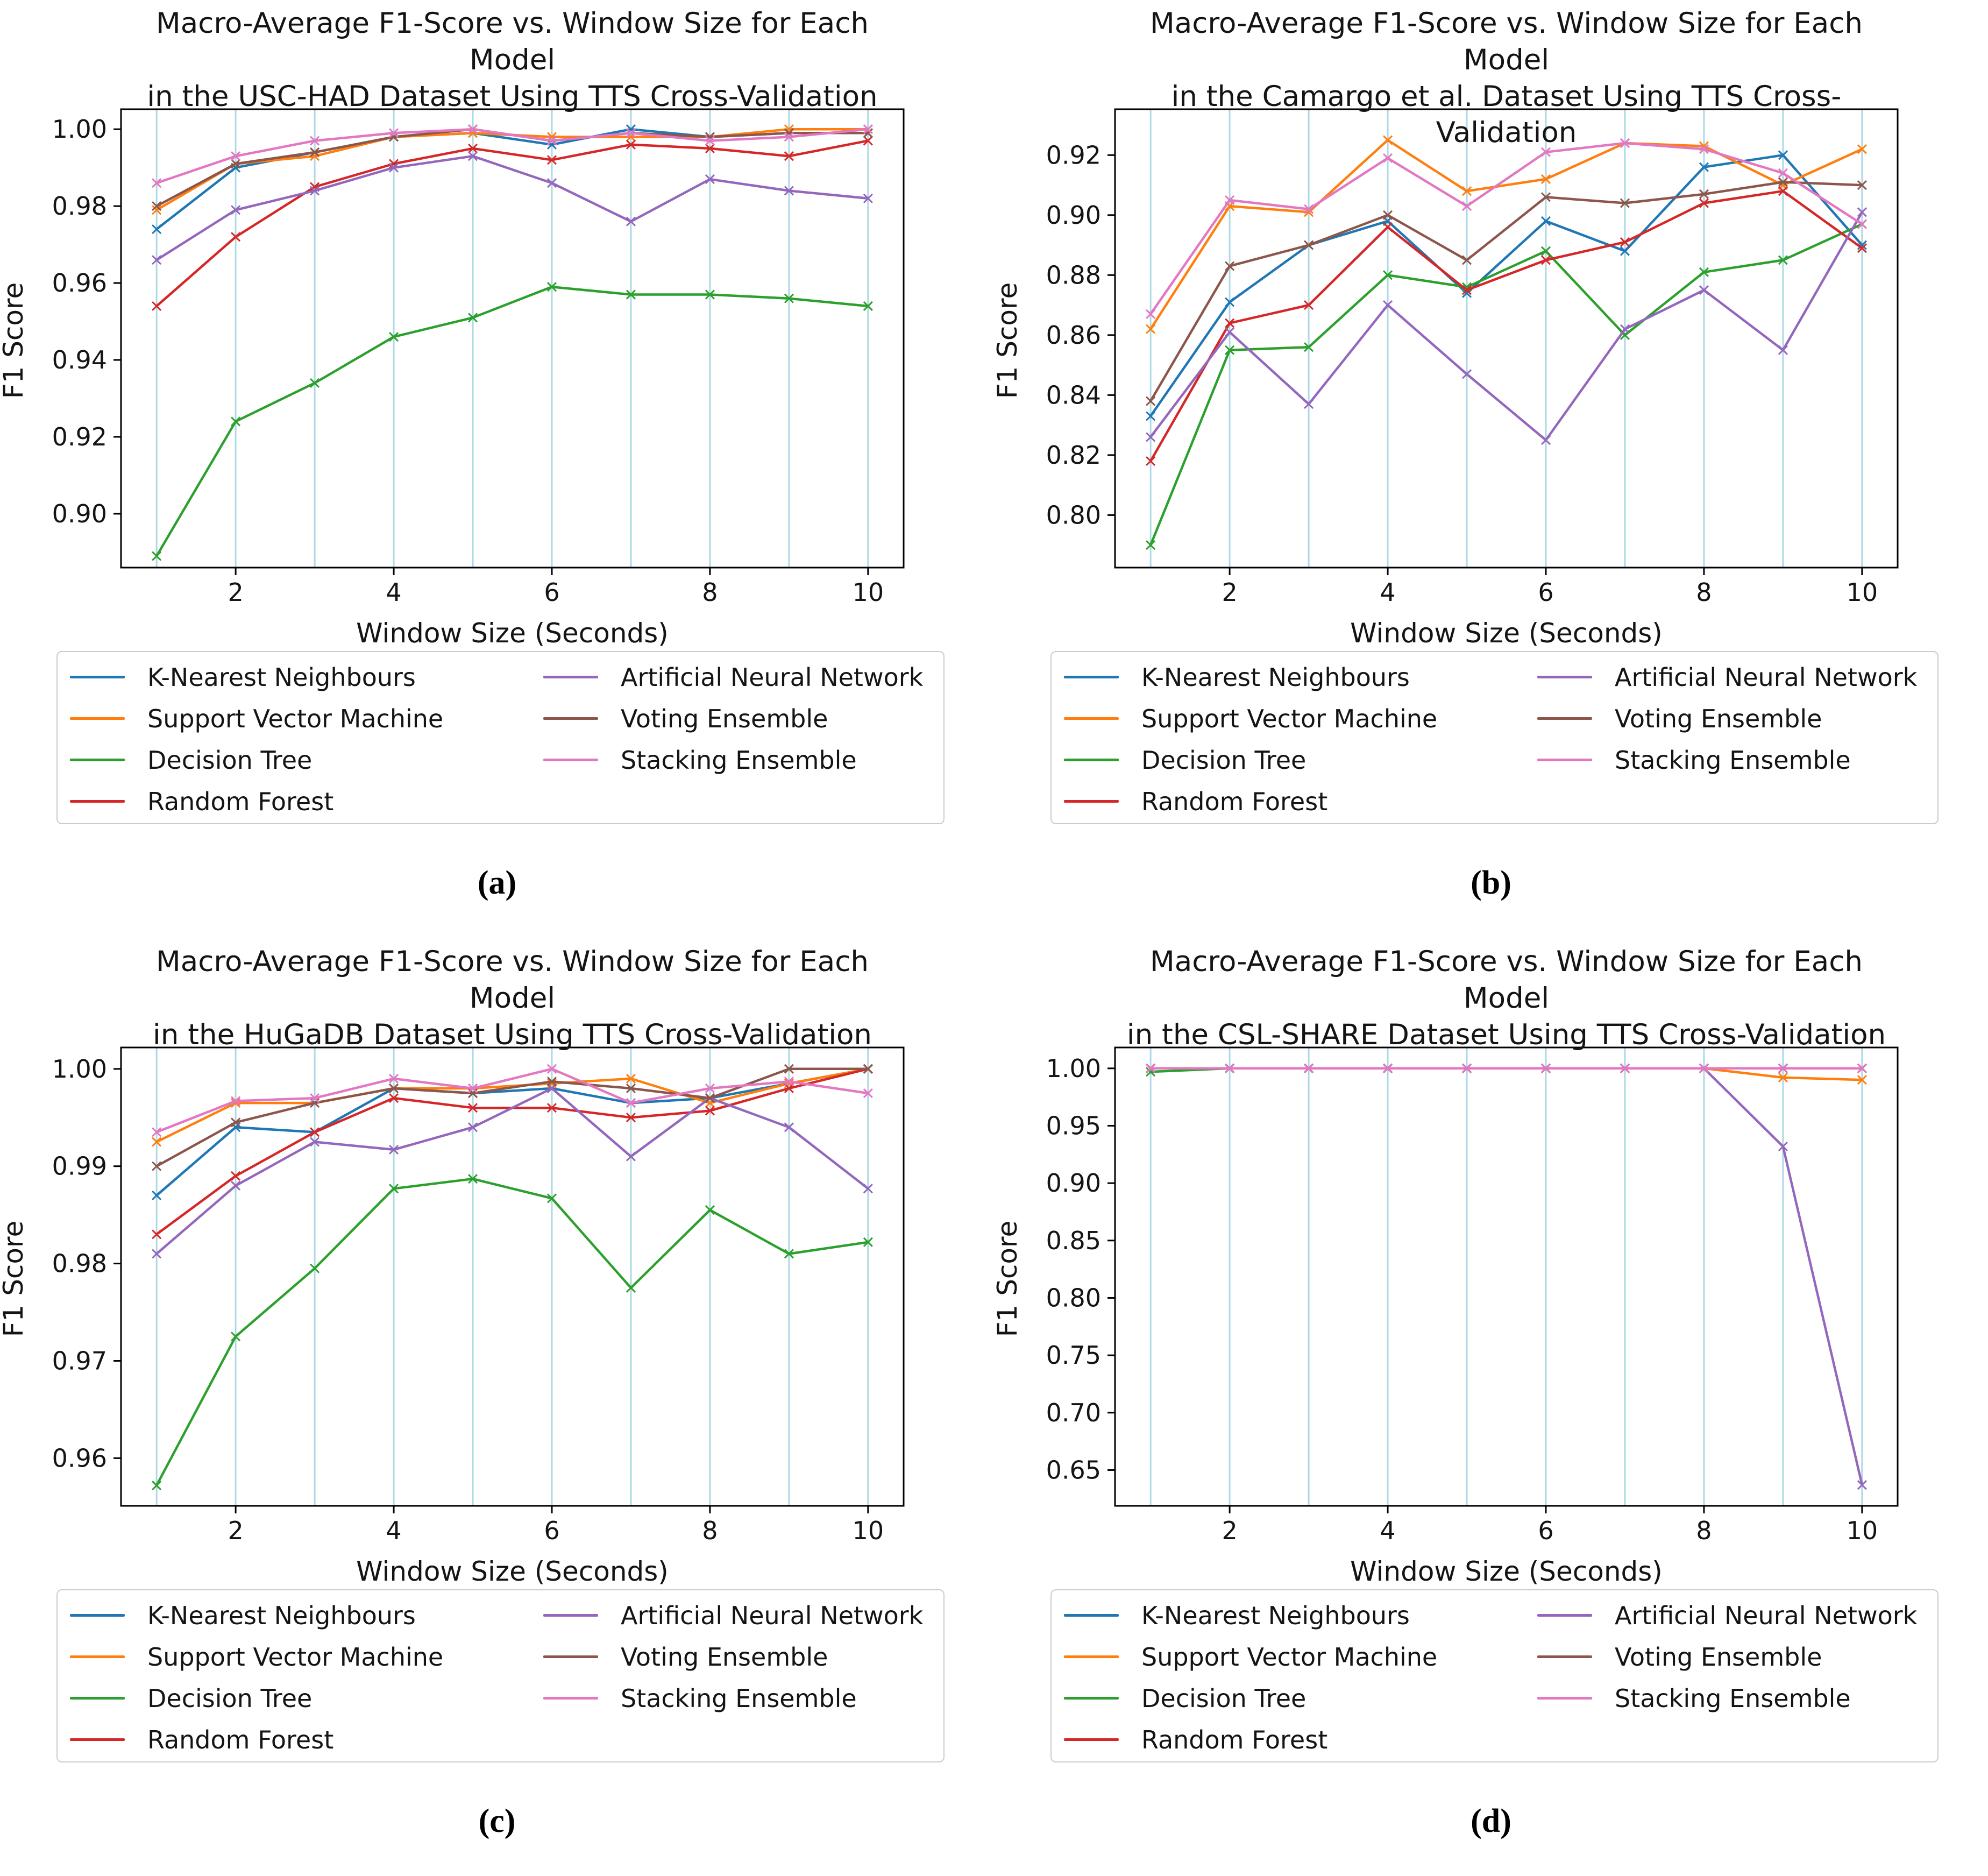 The width and height of the screenshot is (1988, 1876). I want to click on y-tick-label: 0.82, so click(1073, 455).